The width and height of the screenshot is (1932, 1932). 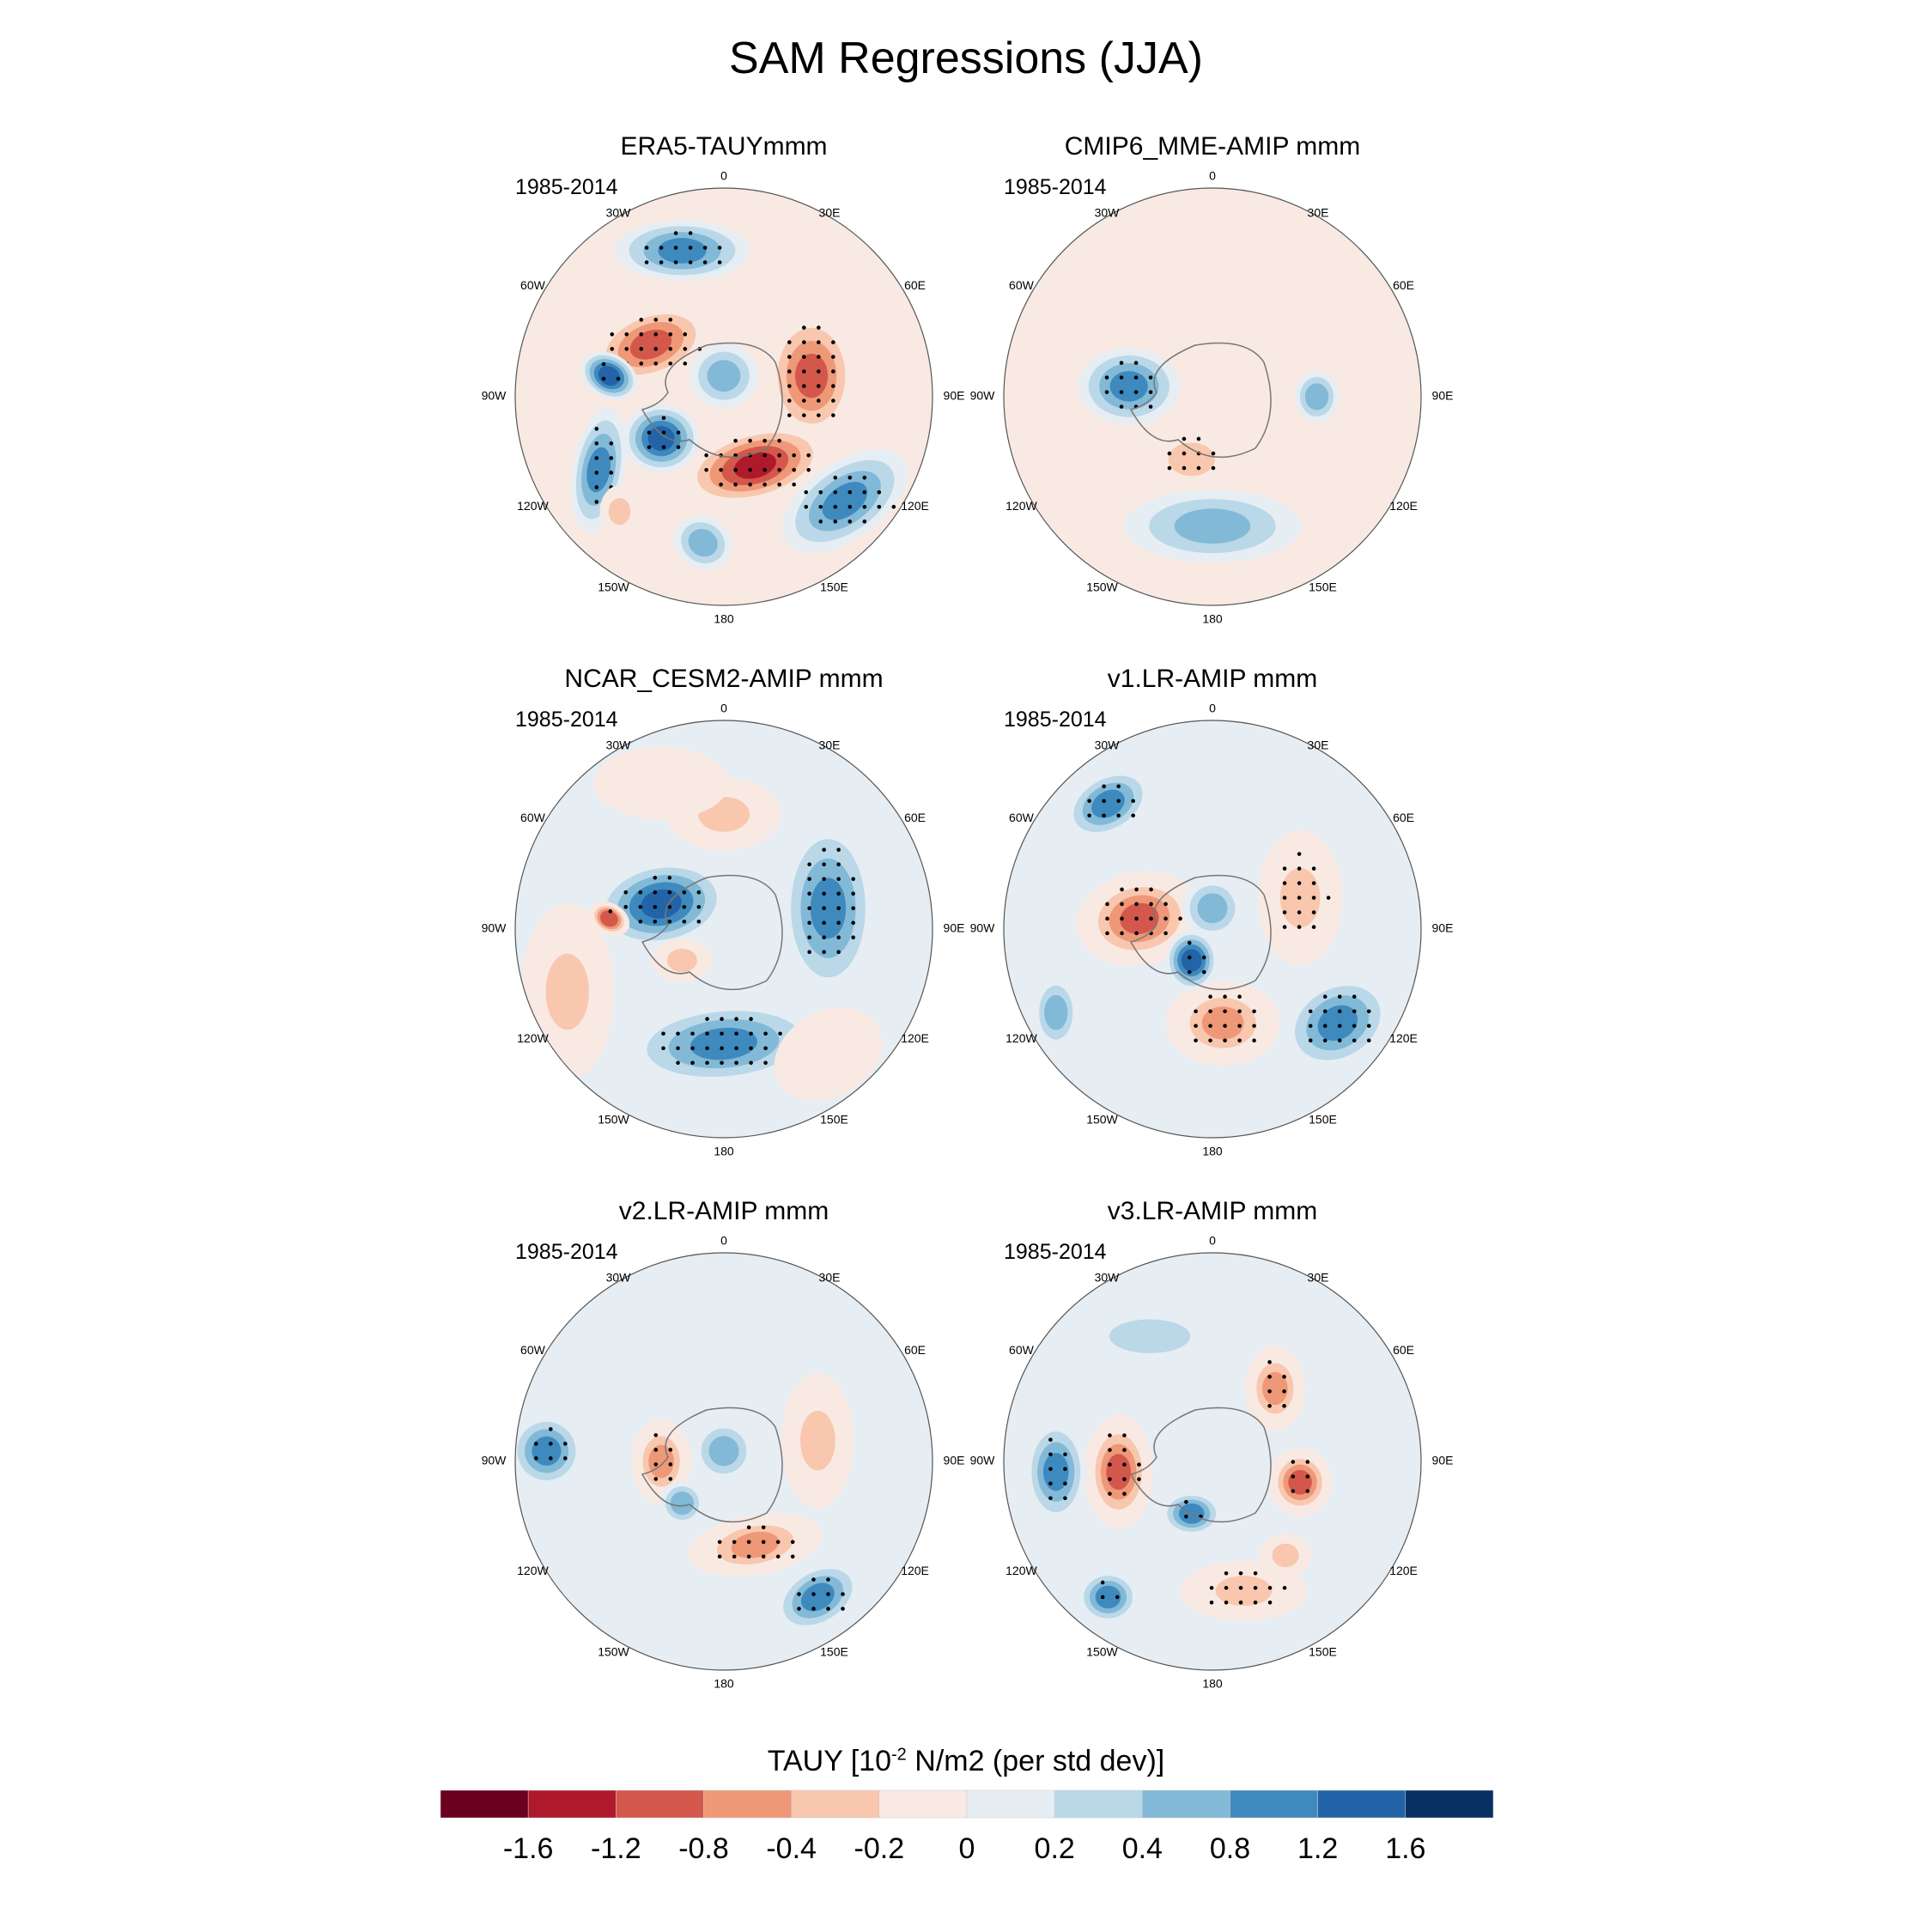 What do you see at coordinates (616, 1849) in the screenshot?
I see `colorbar-tick-label: -1.2` at bounding box center [616, 1849].